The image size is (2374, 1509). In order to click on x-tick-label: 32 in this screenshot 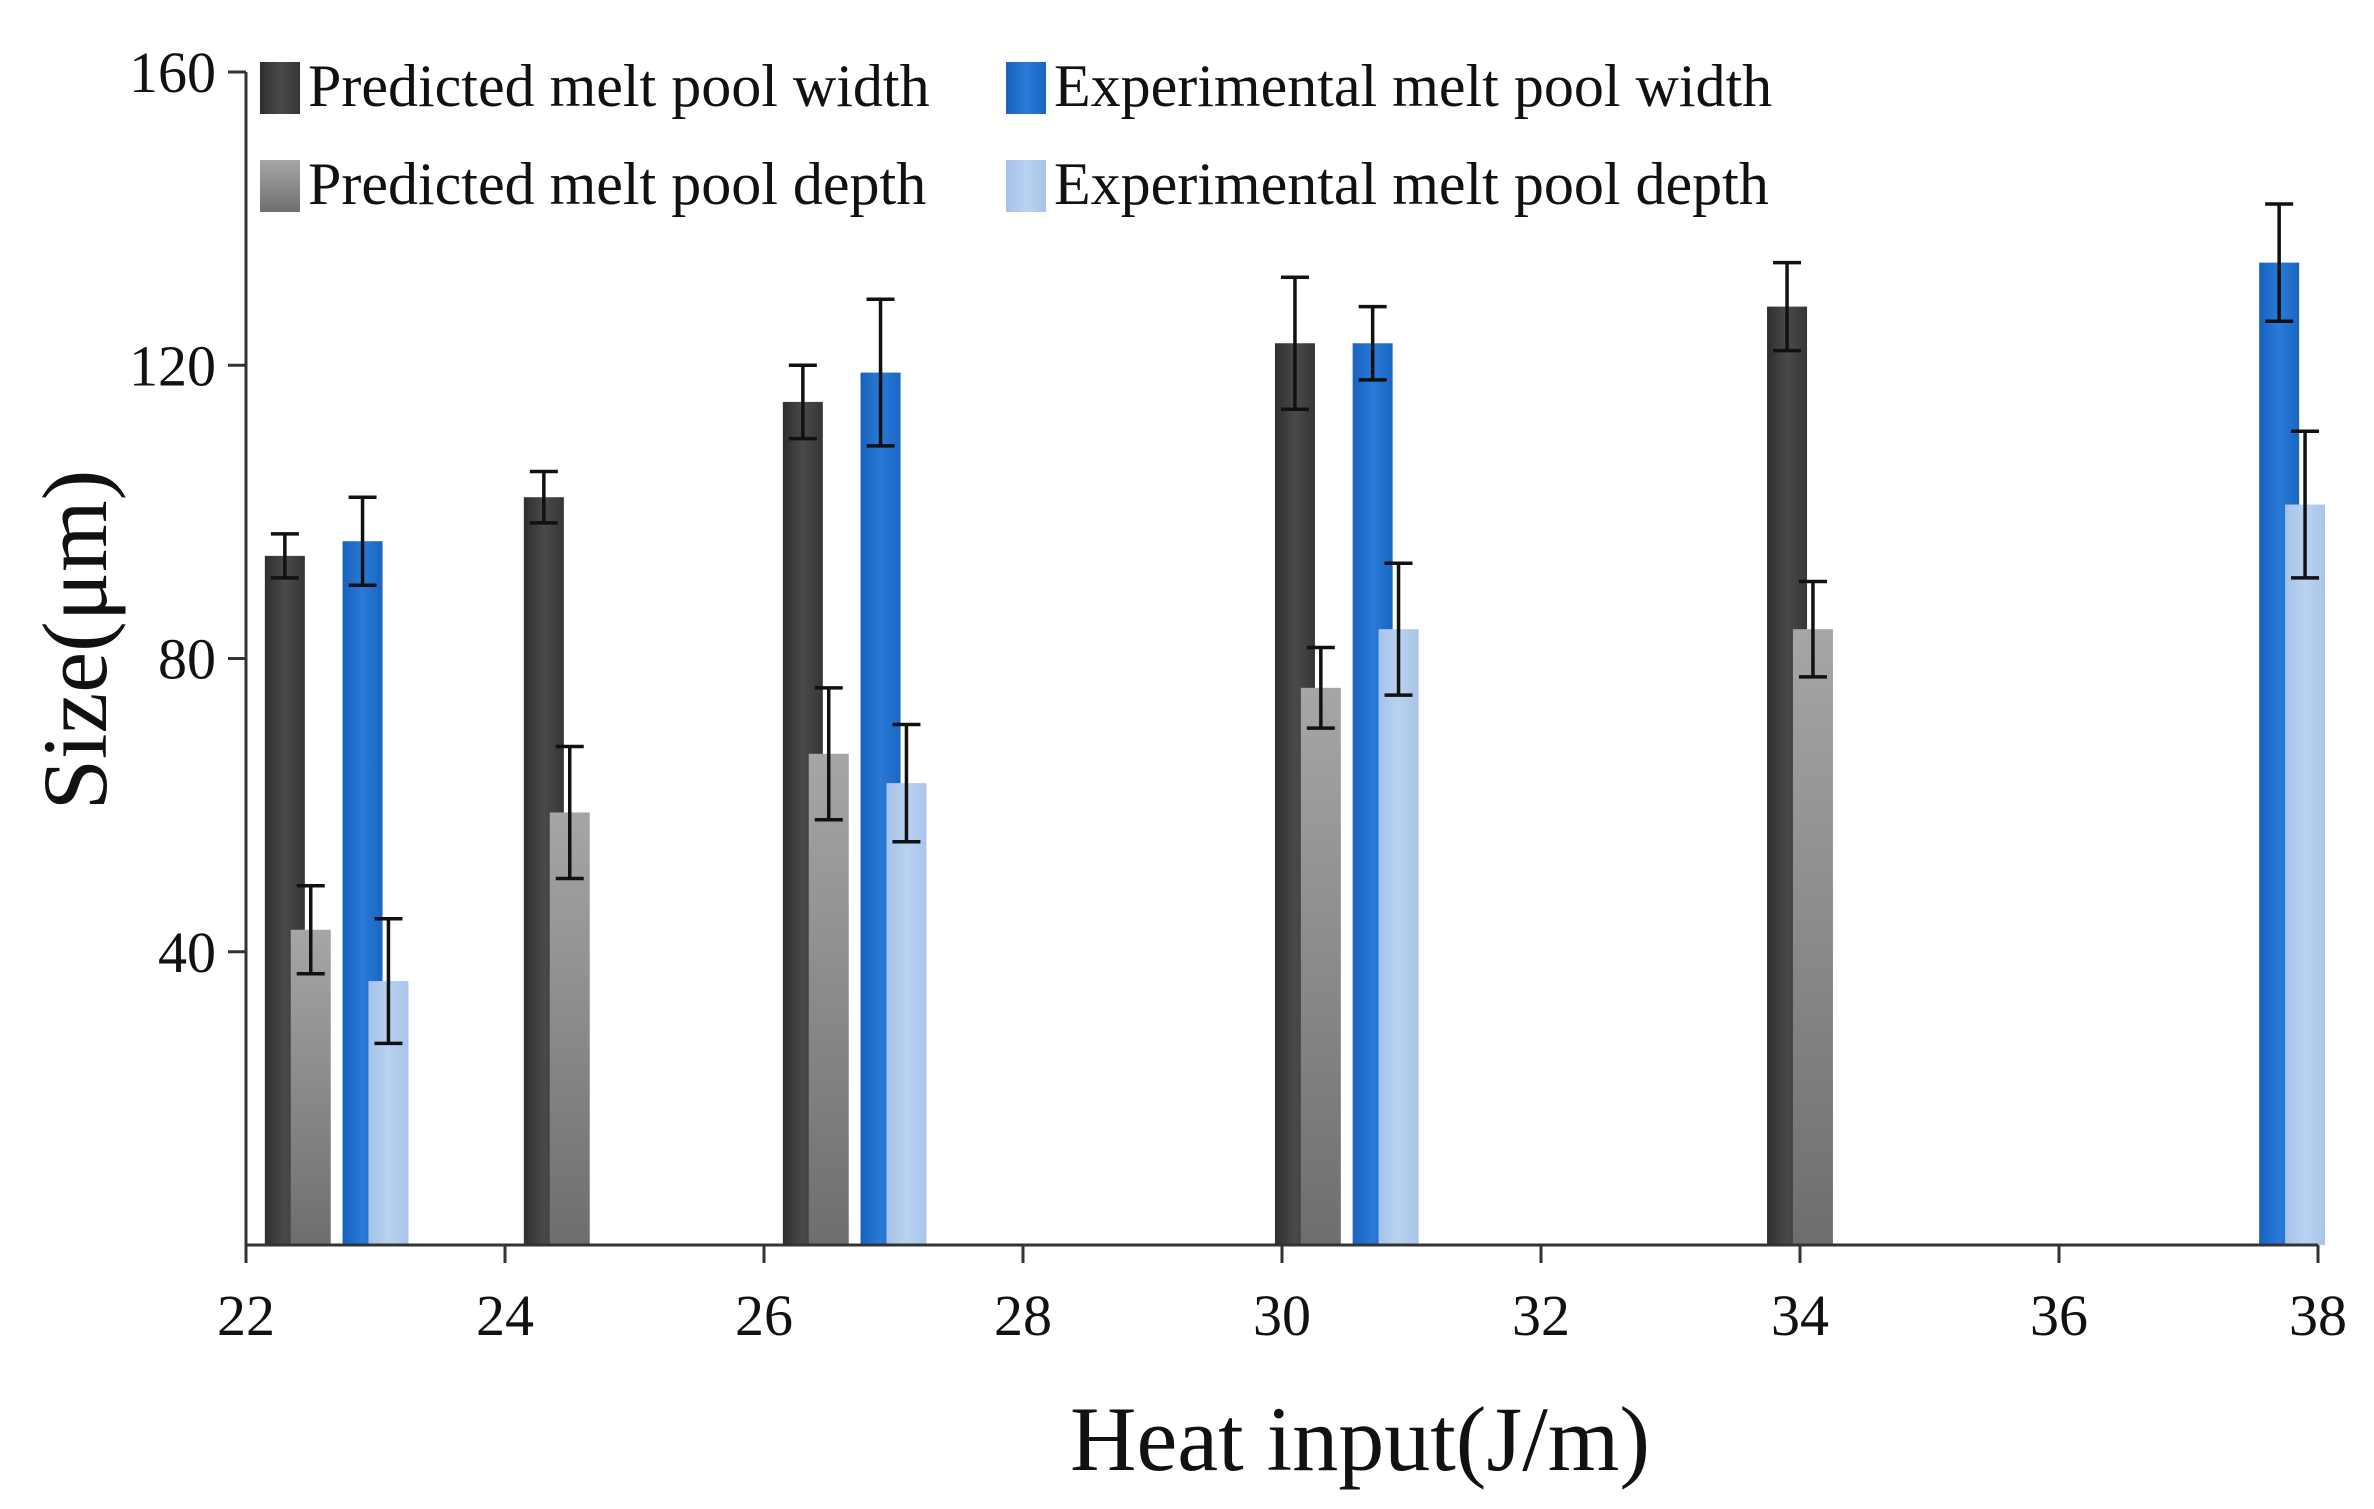, I will do `click(1541, 1315)`.